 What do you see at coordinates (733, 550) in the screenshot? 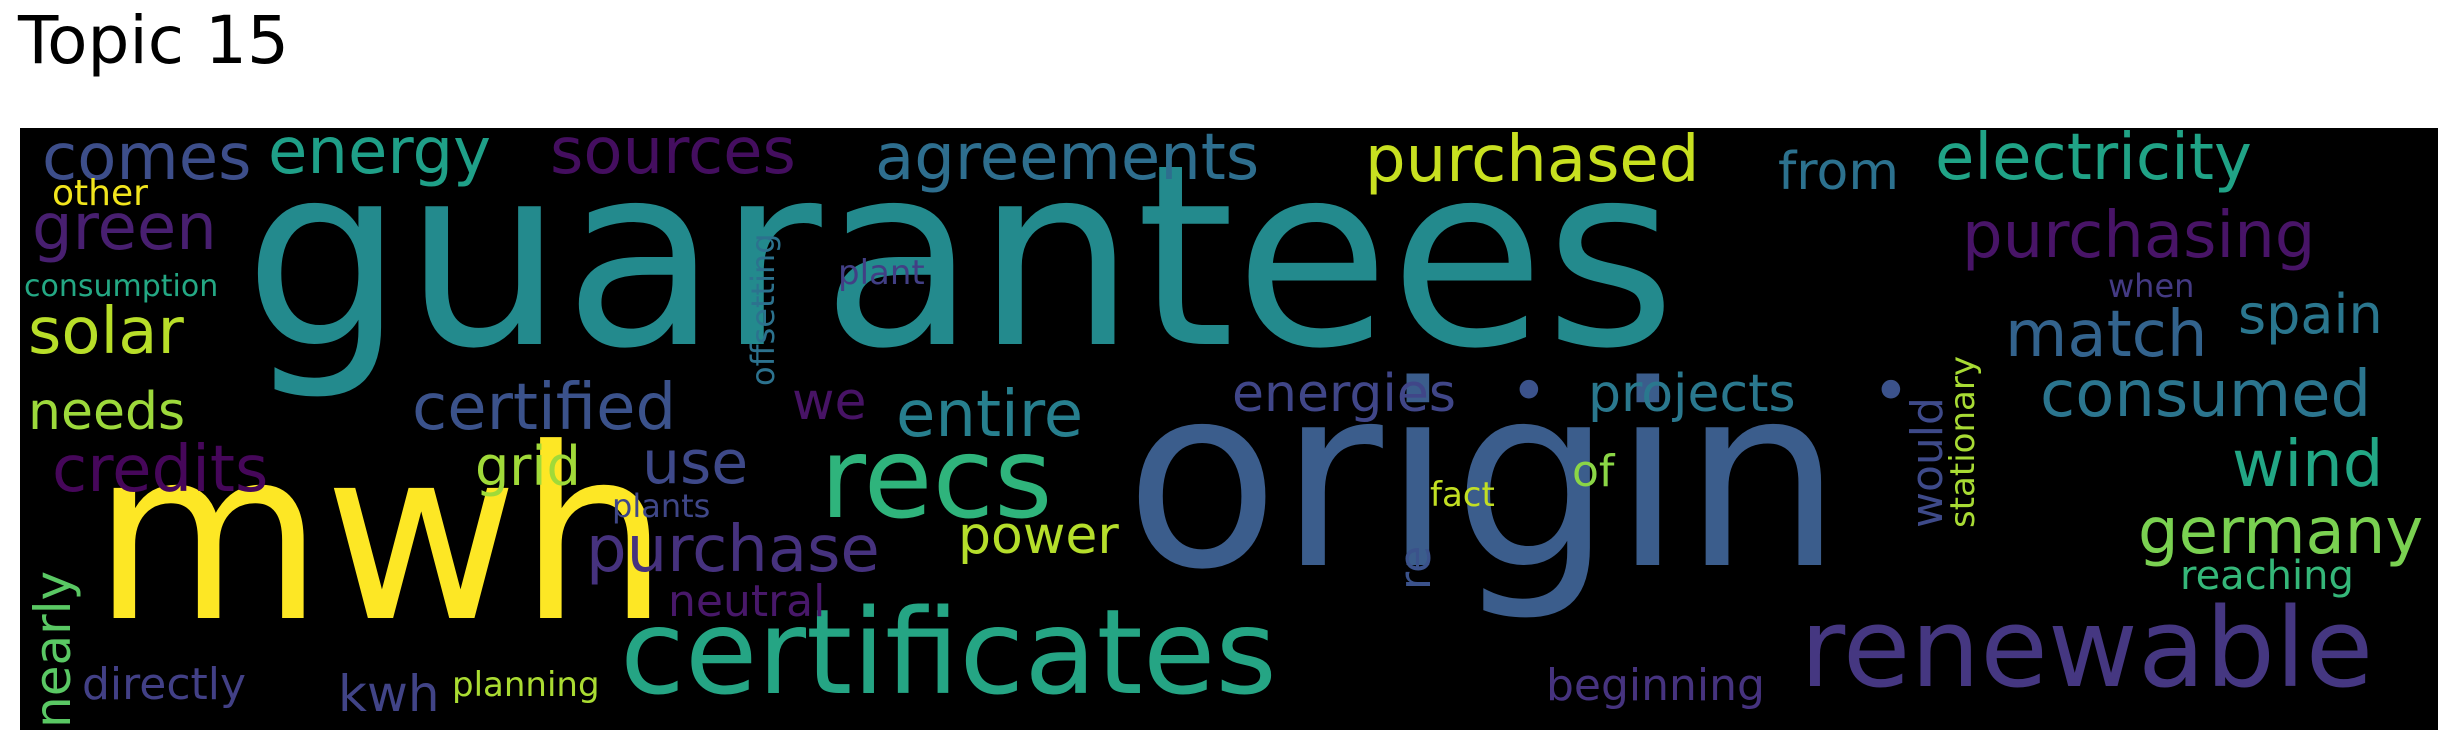
I see `word-purchase: purchase` at bounding box center [733, 550].